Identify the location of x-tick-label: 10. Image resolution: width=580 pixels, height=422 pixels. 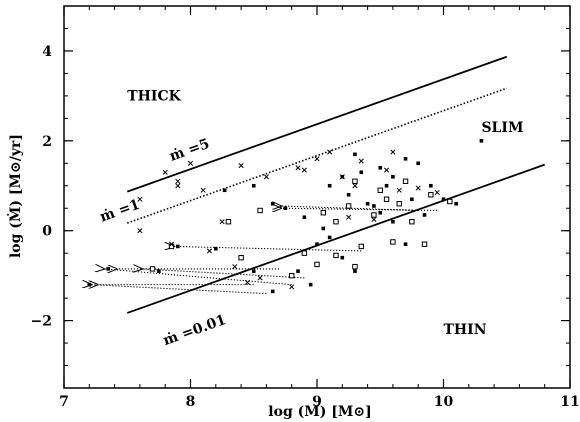
(444, 402).